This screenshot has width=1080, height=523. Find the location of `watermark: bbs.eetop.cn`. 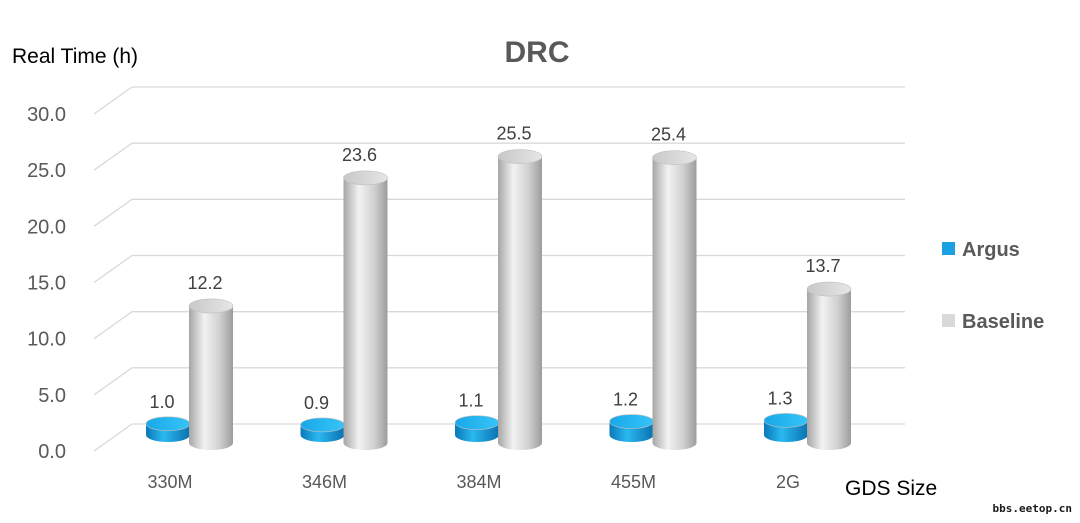

watermark: bbs.eetop.cn is located at coordinates (1032, 508).